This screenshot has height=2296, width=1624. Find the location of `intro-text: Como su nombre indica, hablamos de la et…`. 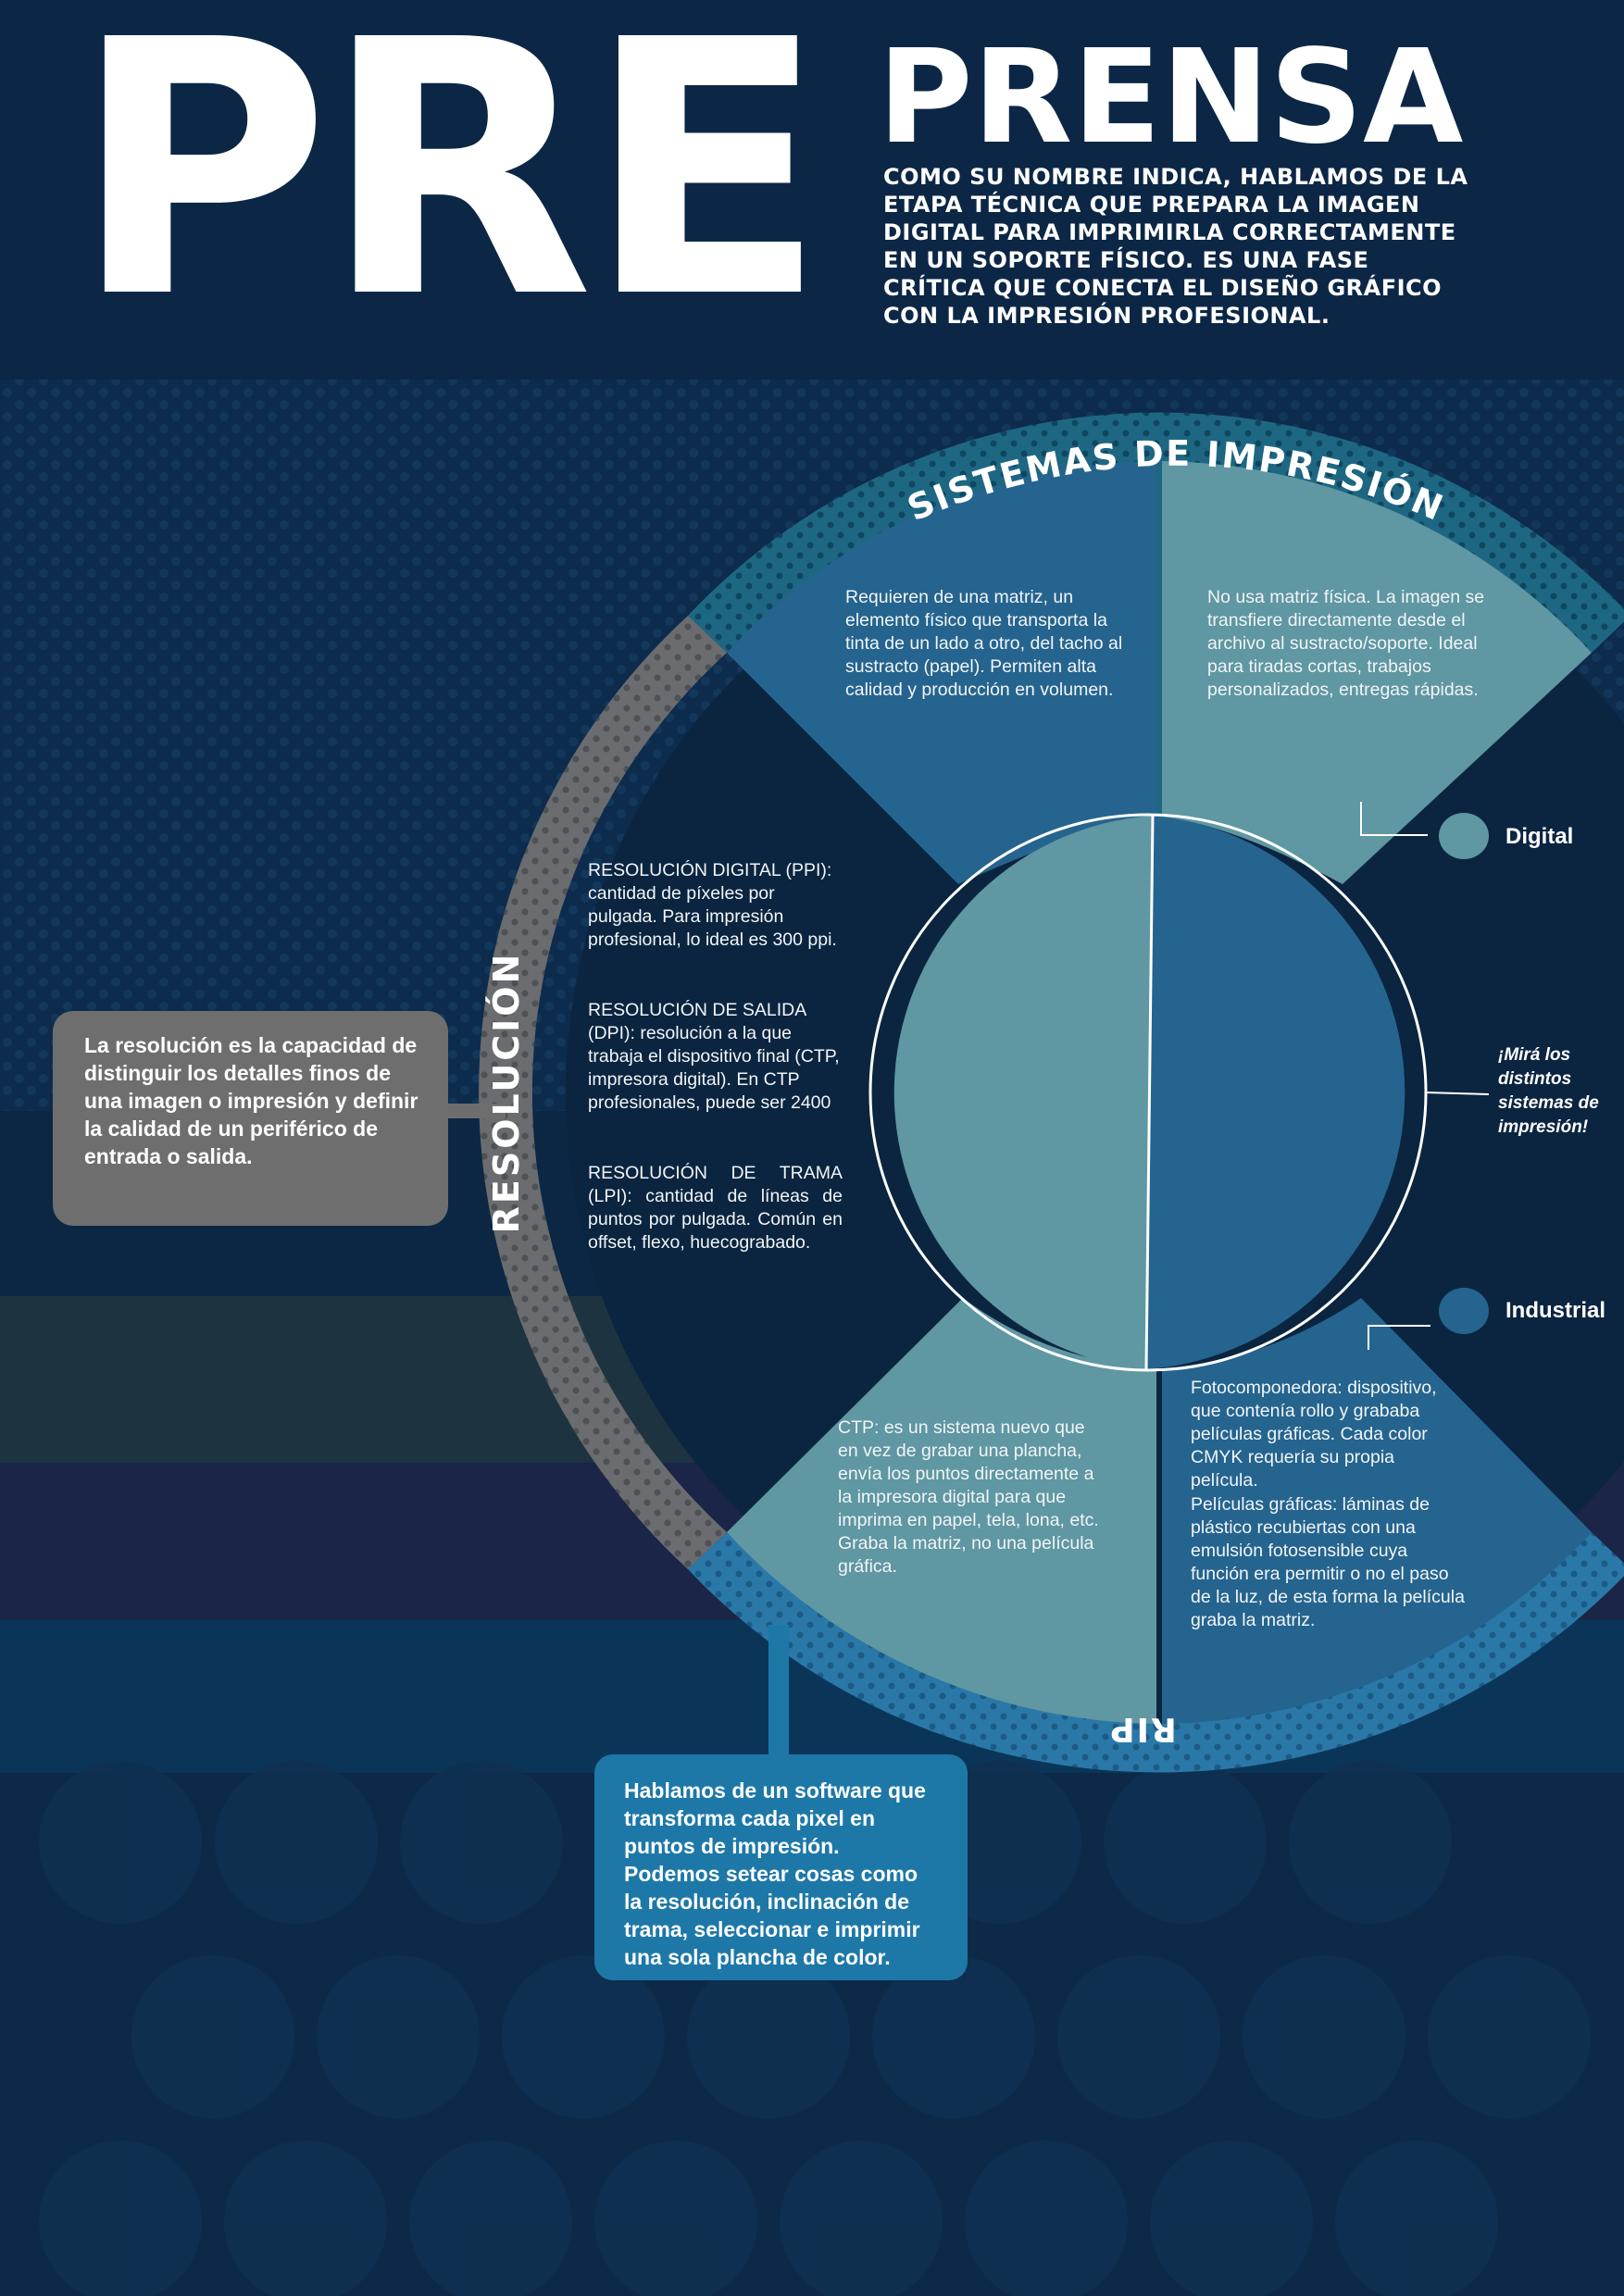

intro-text: Como su nombre indica, hablamos de la et… is located at coordinates (1175, 246).